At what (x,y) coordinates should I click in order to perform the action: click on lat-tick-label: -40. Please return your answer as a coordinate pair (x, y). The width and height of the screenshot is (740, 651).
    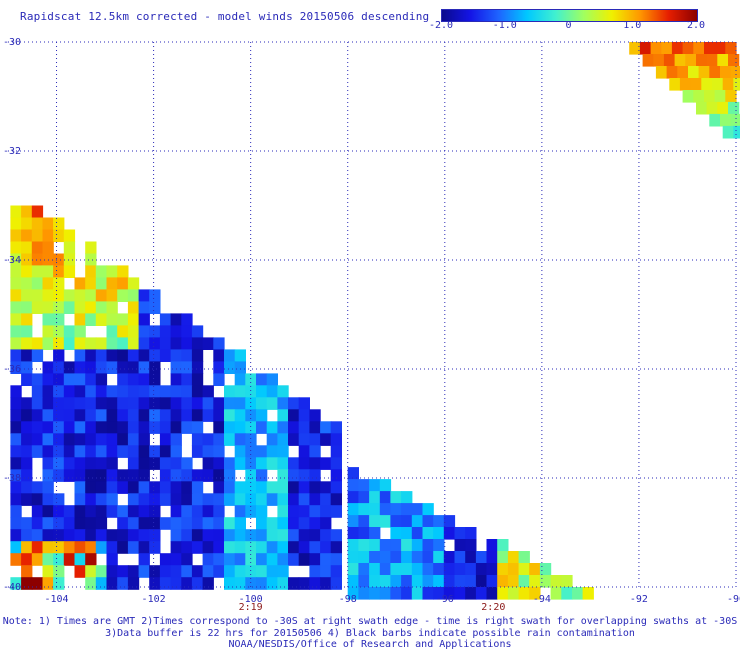
    Looking at the image, I should click on (12, 587).